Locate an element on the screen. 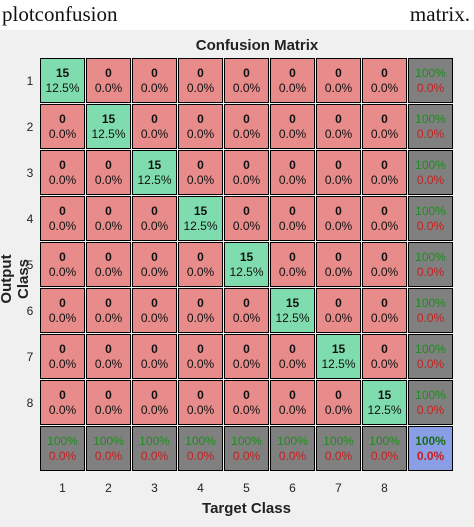 The width and height of the screenshot is (474, 527). y-tick-label: 3 is located at coordinates (30, 173).